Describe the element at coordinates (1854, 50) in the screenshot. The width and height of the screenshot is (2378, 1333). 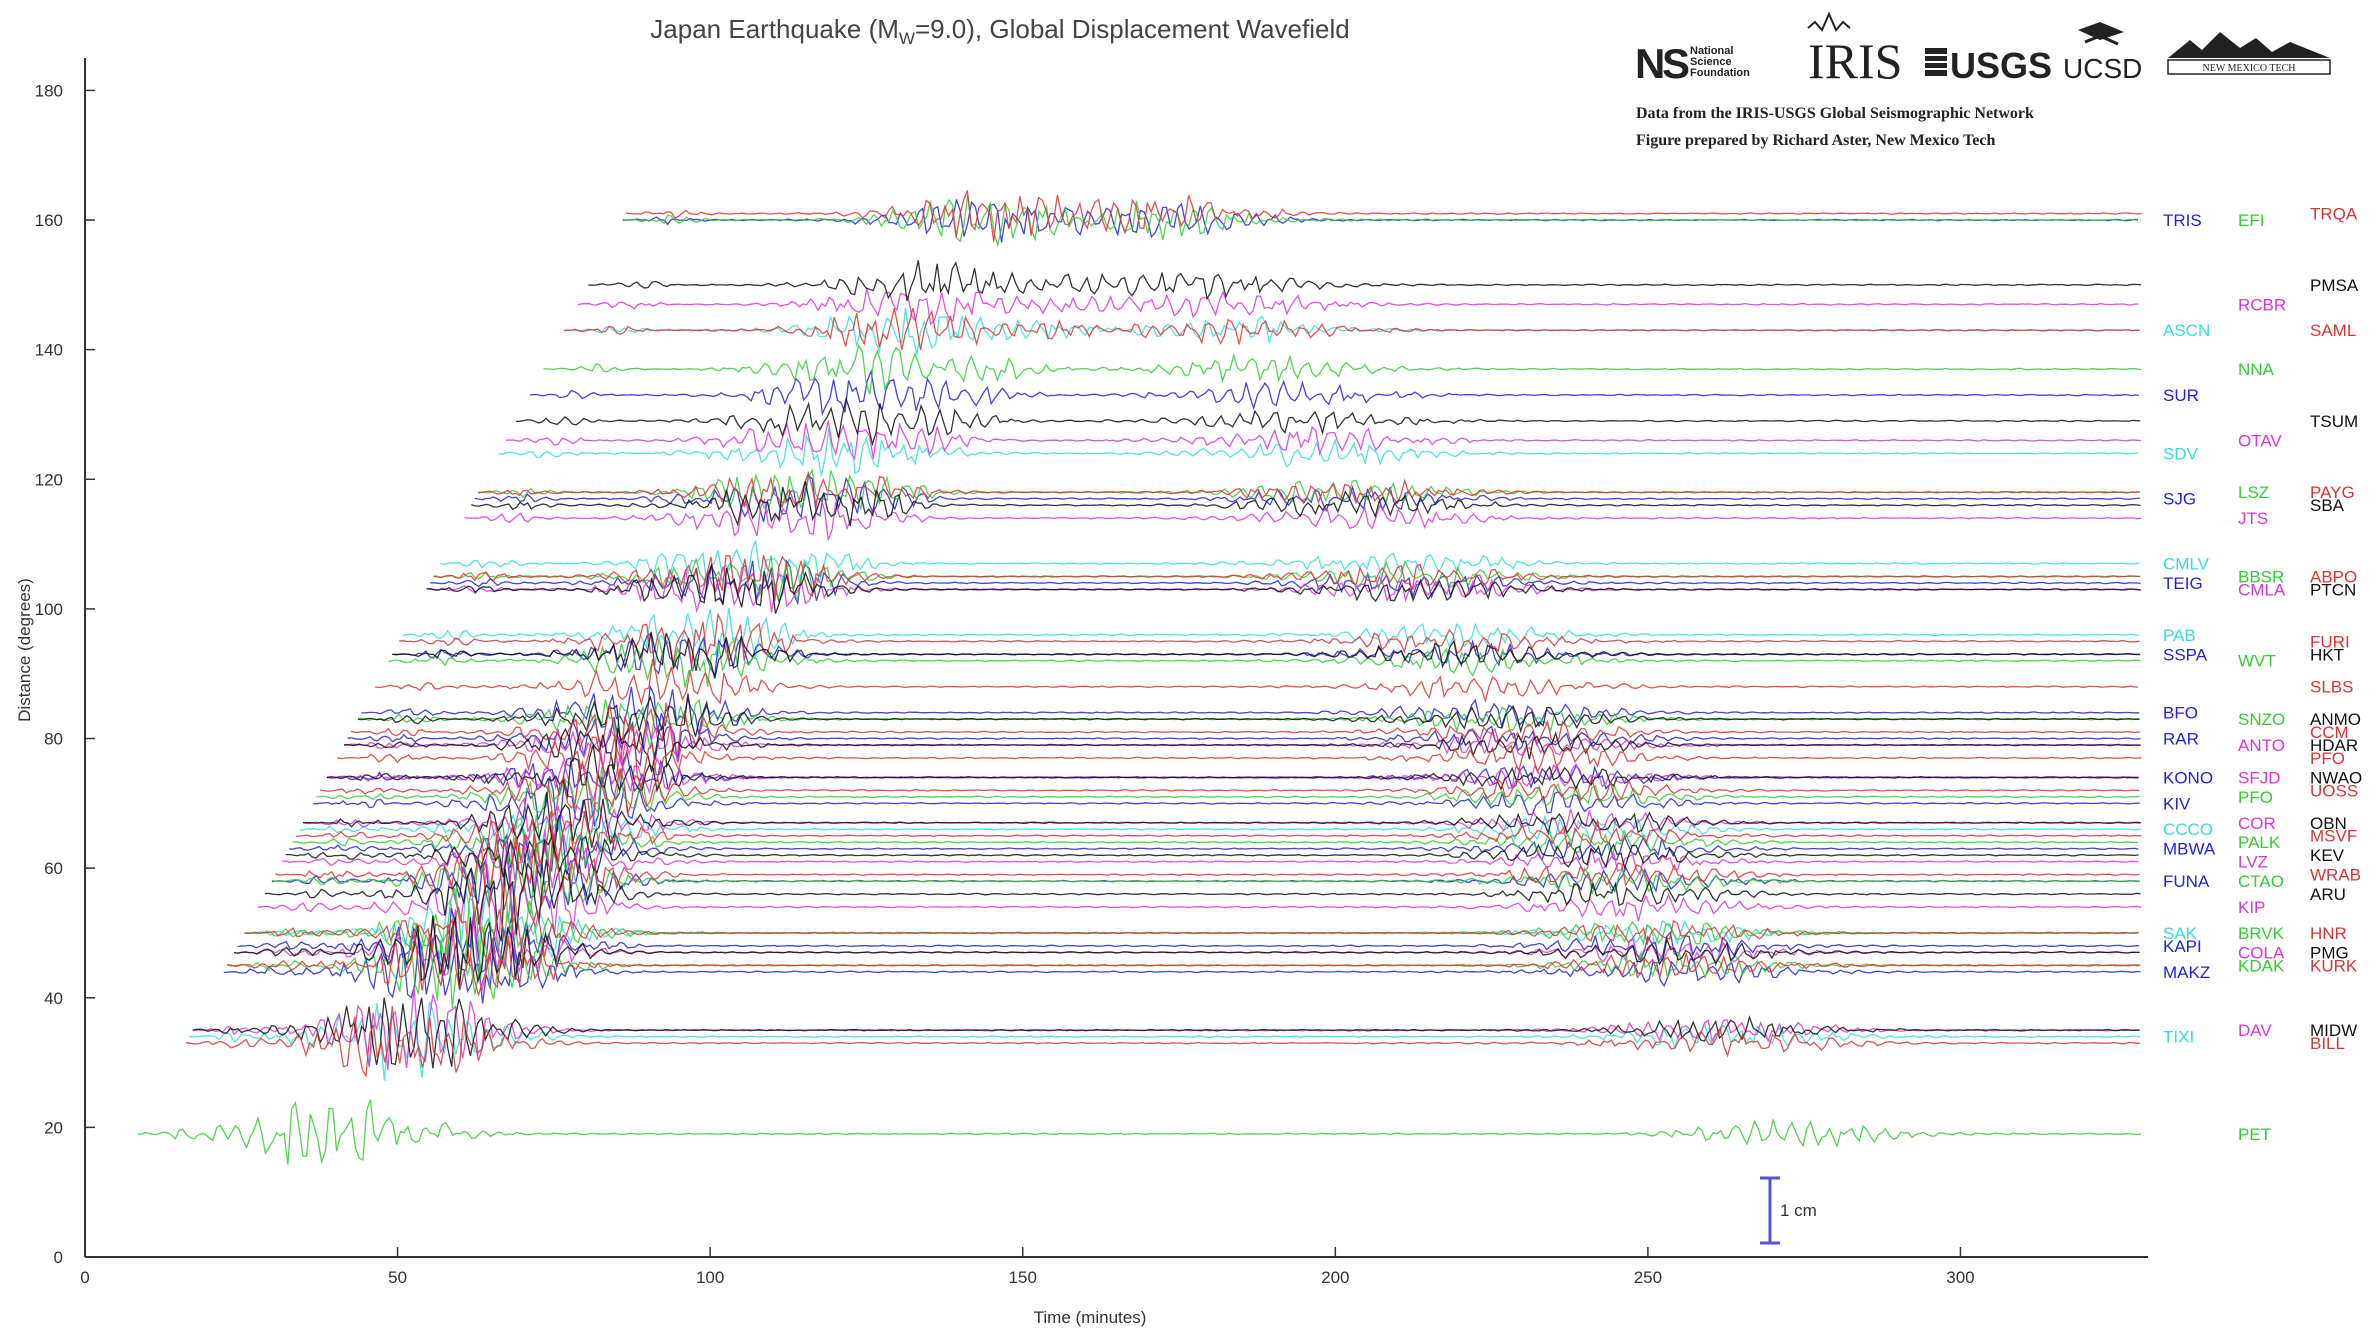
I see `iris-logo: IRIS` at that location.